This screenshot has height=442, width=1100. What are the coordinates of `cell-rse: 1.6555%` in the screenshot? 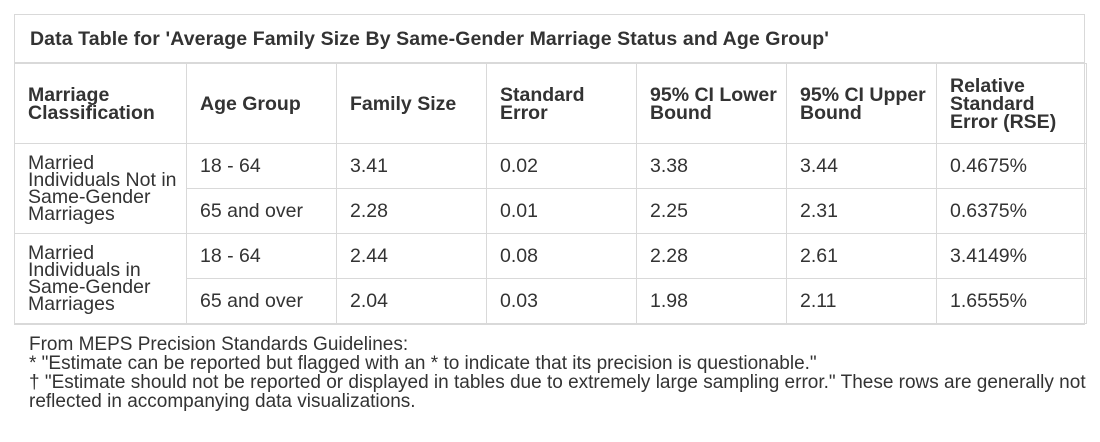 It's located at (1011, 301).